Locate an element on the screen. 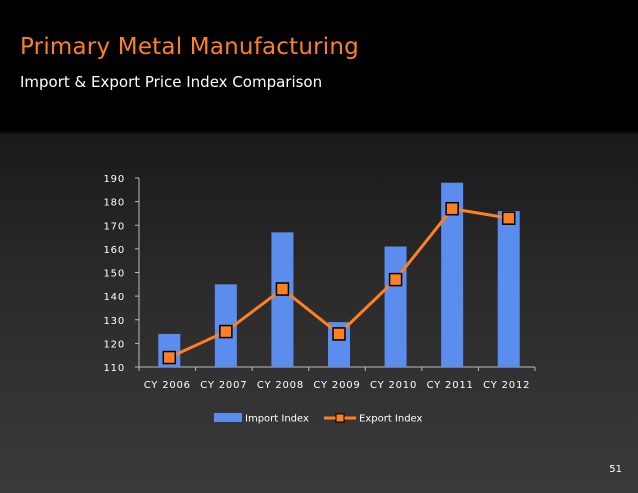 The image size is (638, 493). legend-marker-export is located at coordinates (340, 418).